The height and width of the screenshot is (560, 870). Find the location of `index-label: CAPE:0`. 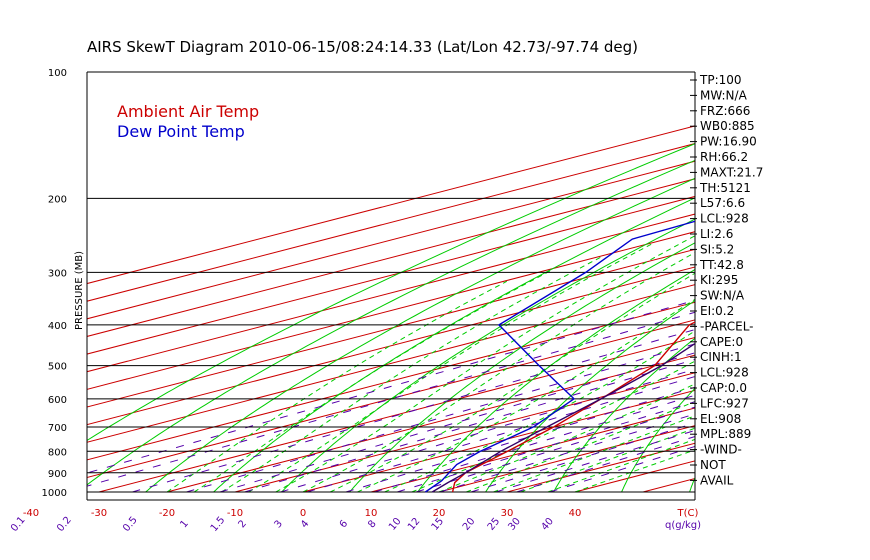

index-label: CAPE:0 is located at coordinates (721, 342).